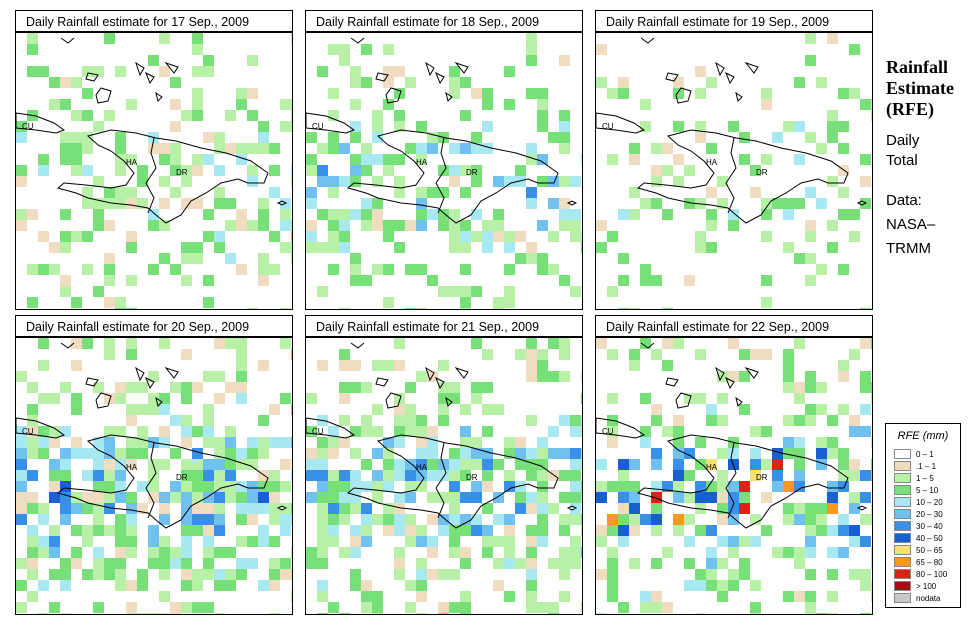 This screenshot has width=971, height=635. What do you see at coordinates (904, 200) in the screenshot?
I see `data-line: Data:` at bounding box center [904, 200].